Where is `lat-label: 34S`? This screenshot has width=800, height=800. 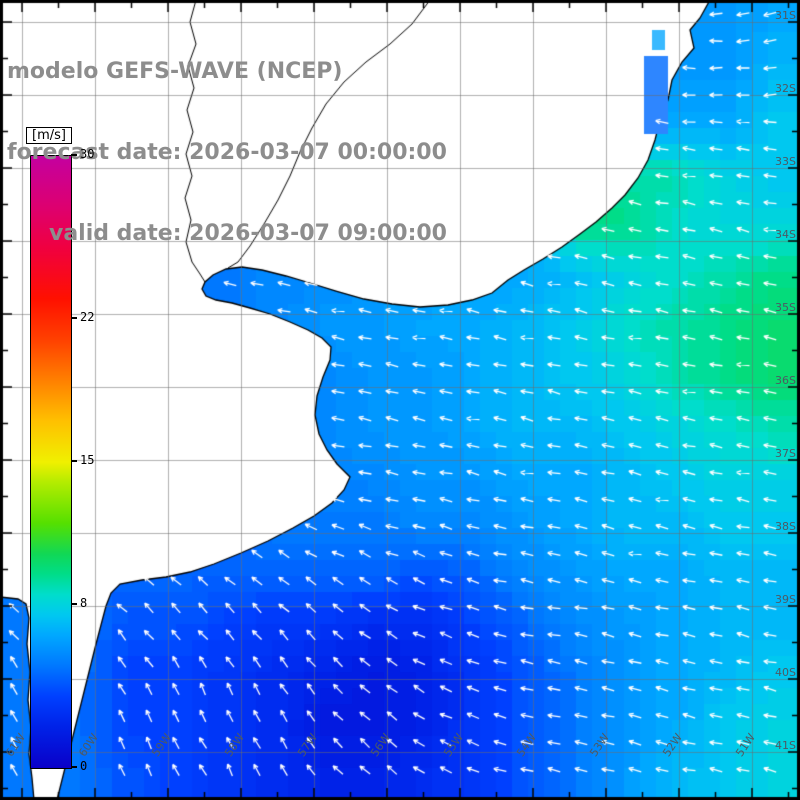
lat-label: 34S is located at coordinates (785, 234).